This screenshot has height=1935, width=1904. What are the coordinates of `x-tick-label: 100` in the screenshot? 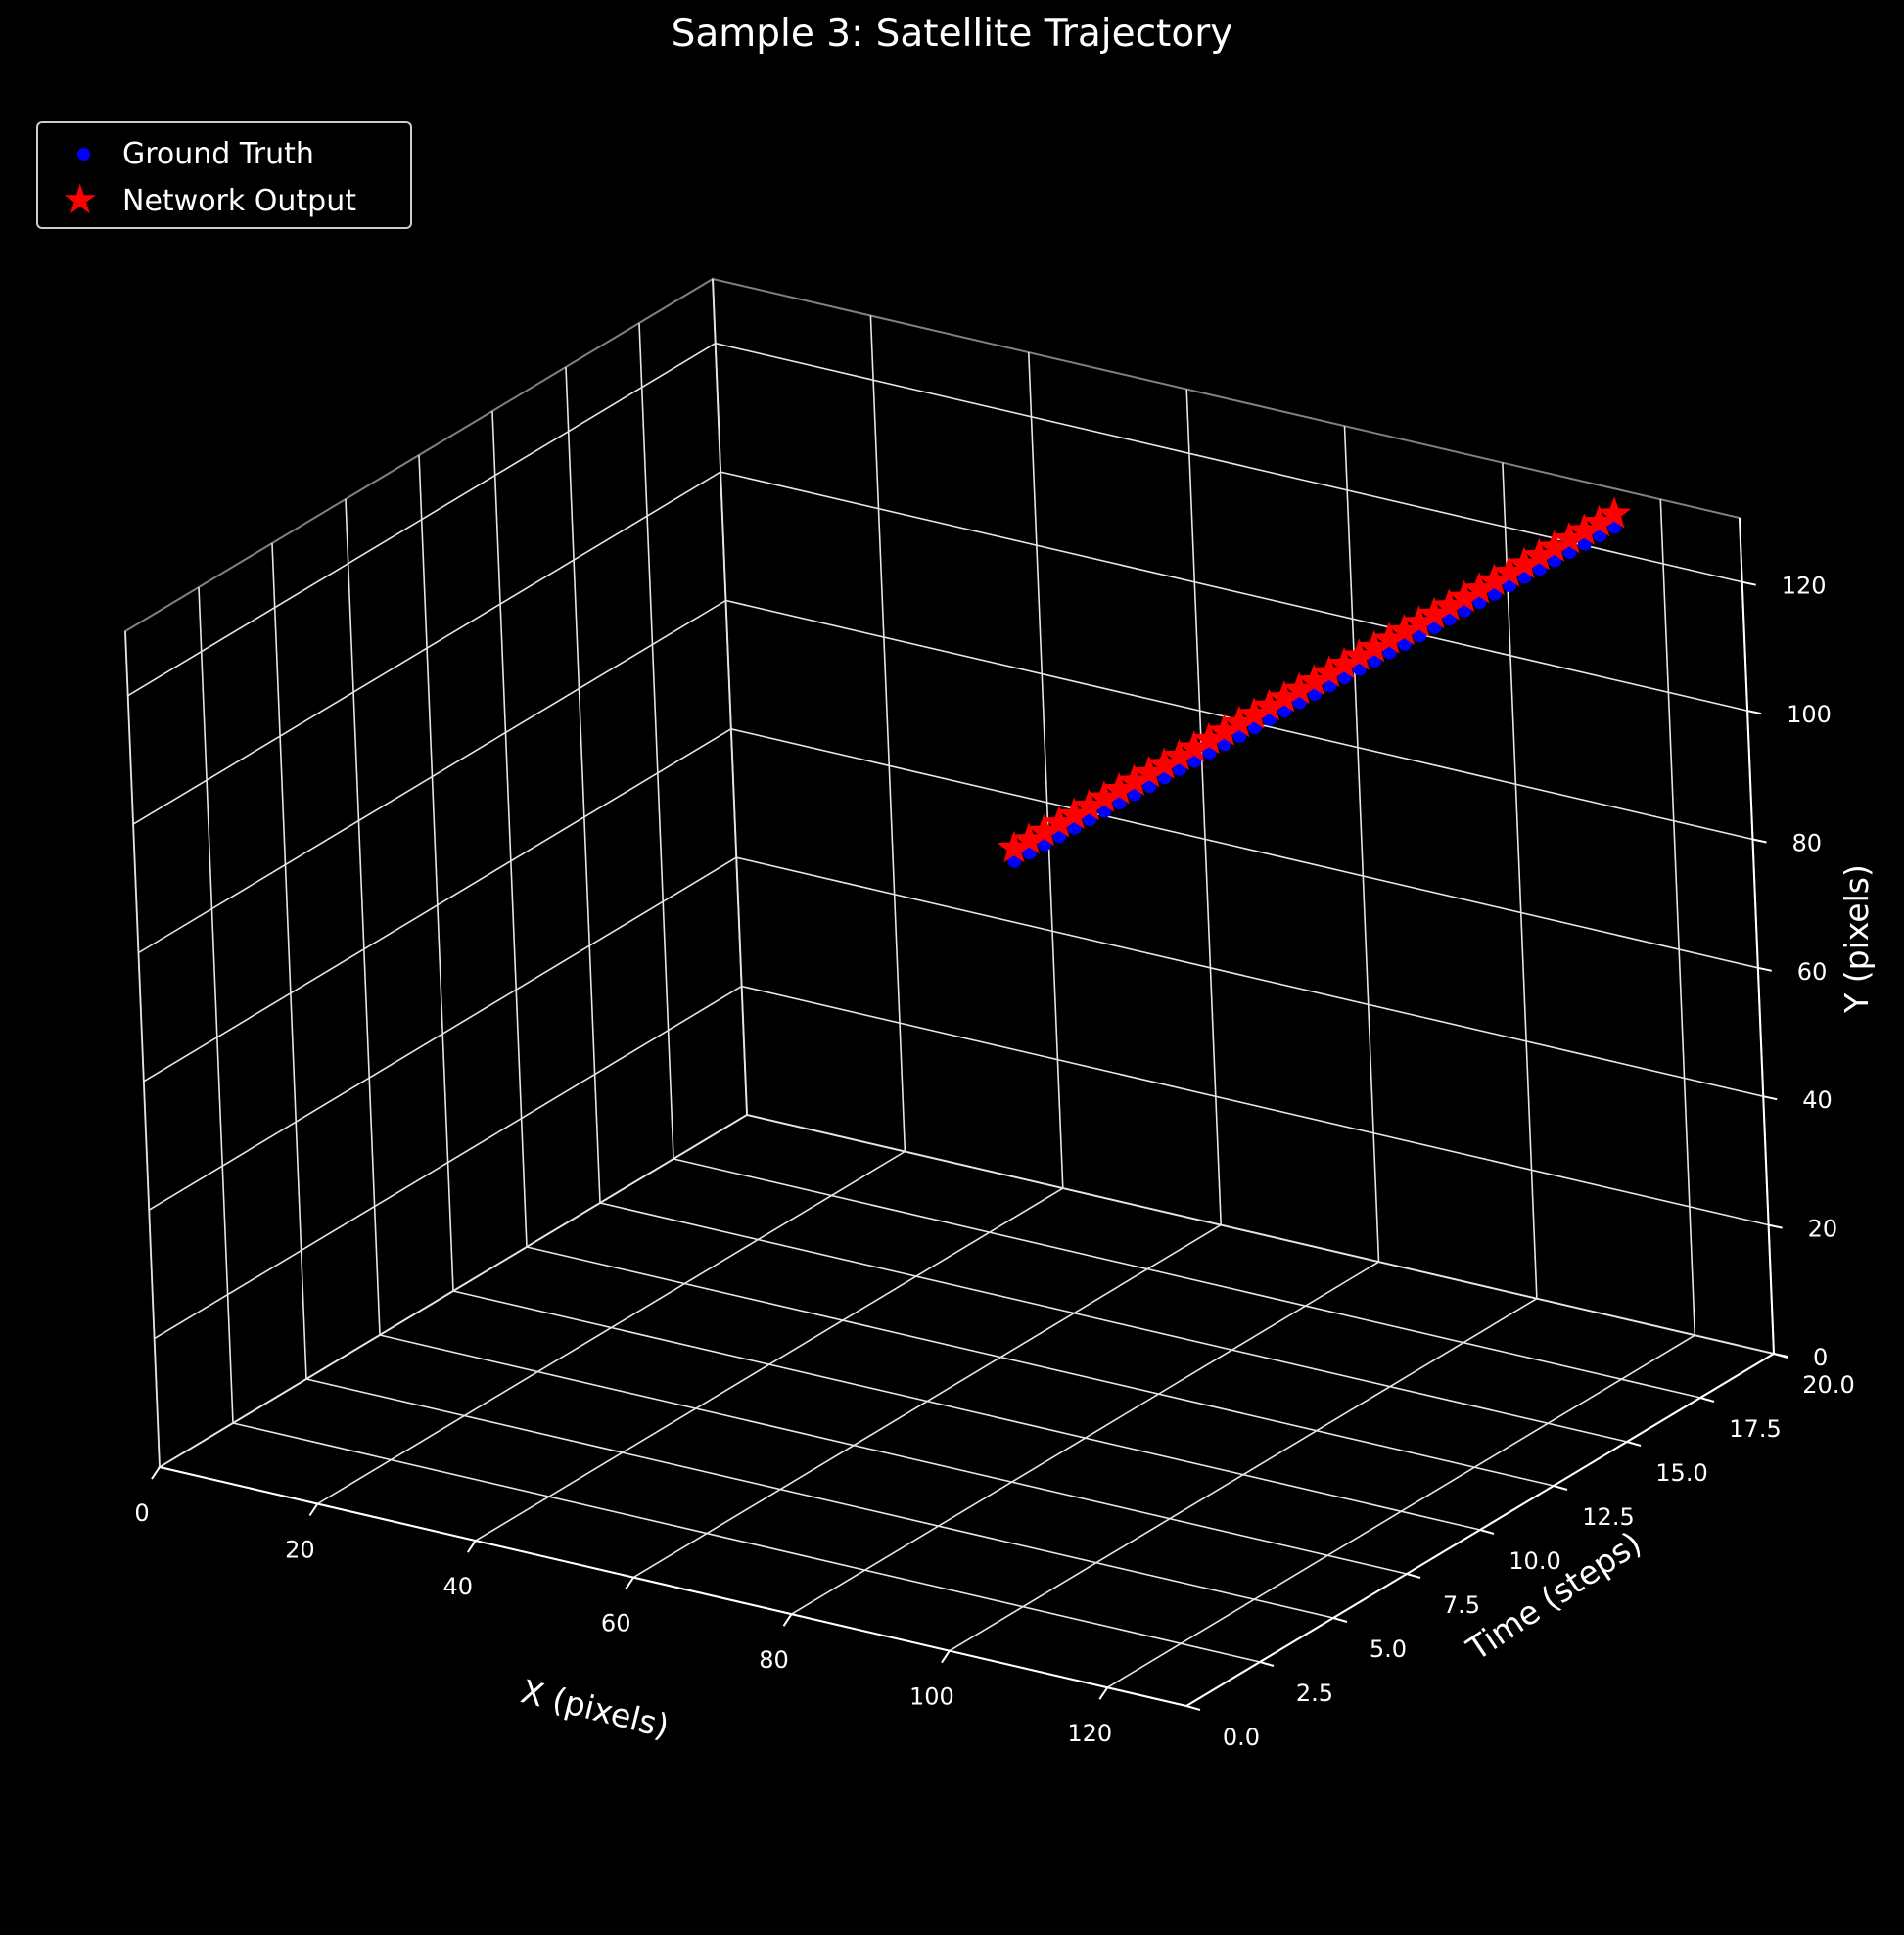 It's located at (931, 1697).